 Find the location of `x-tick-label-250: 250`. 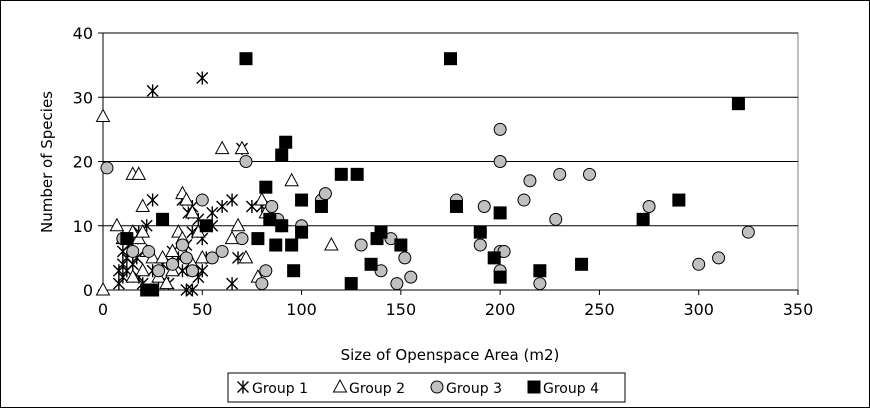

x-tick-label-250: 250 is located at coordinates (599, 309).